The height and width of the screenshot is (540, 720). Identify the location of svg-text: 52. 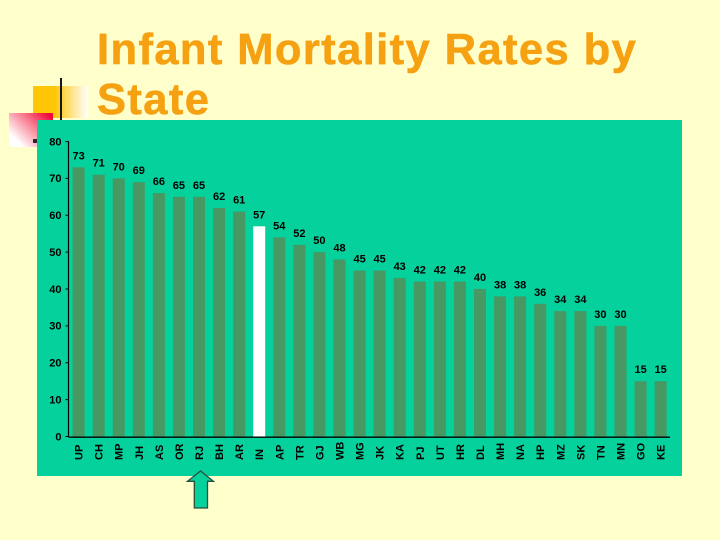
(299, 234).